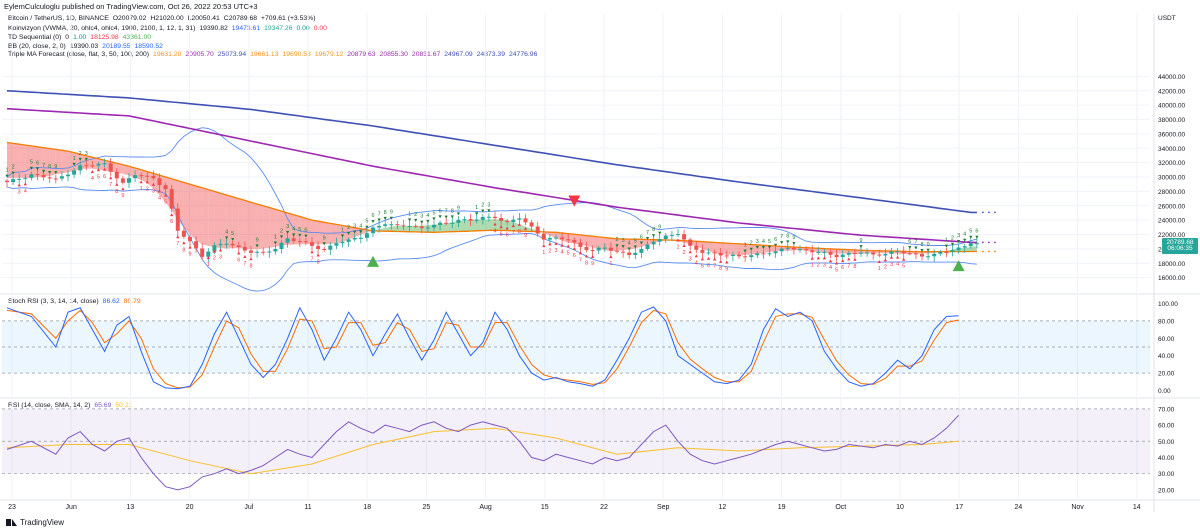 The image size is (1200, 531). I want to click on tradingview-icon, so click(11, 522).